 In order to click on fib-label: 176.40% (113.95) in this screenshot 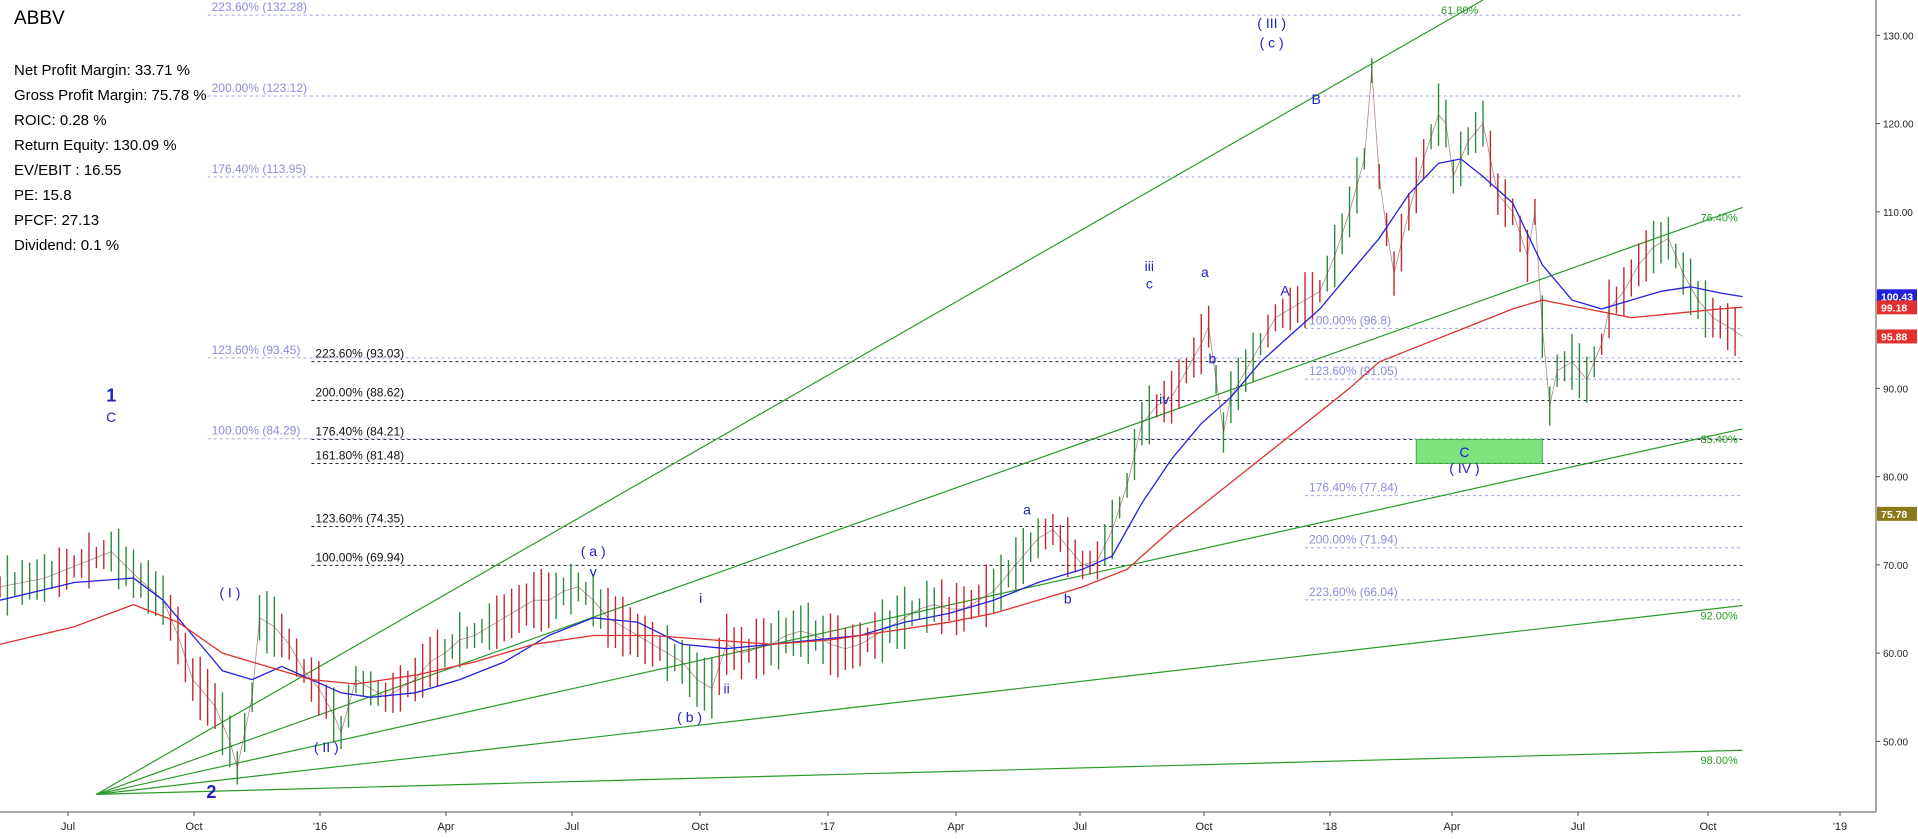, I will do `click(259, 169)`.